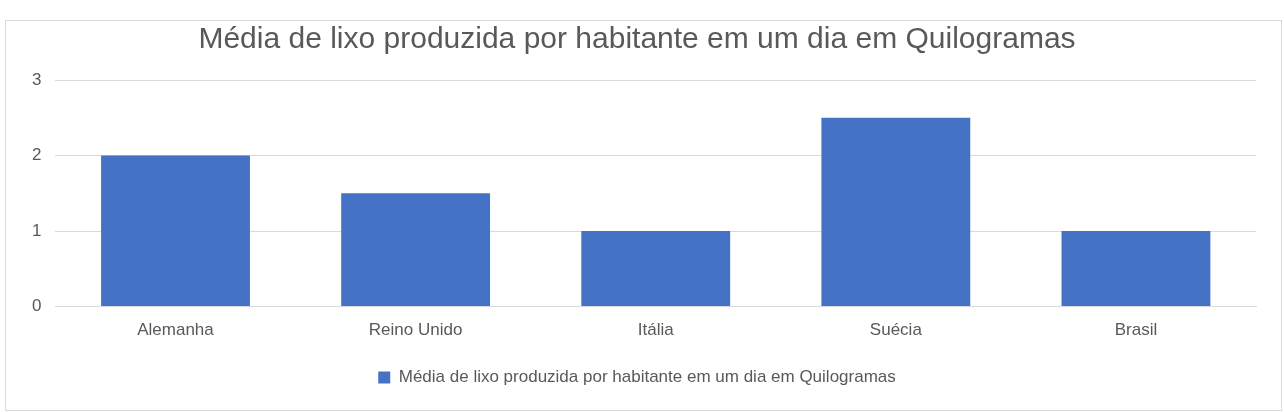  Describe the element at coordinates (656, 330) in the screenshot. I see `x-tick-label: Itália` at that location.